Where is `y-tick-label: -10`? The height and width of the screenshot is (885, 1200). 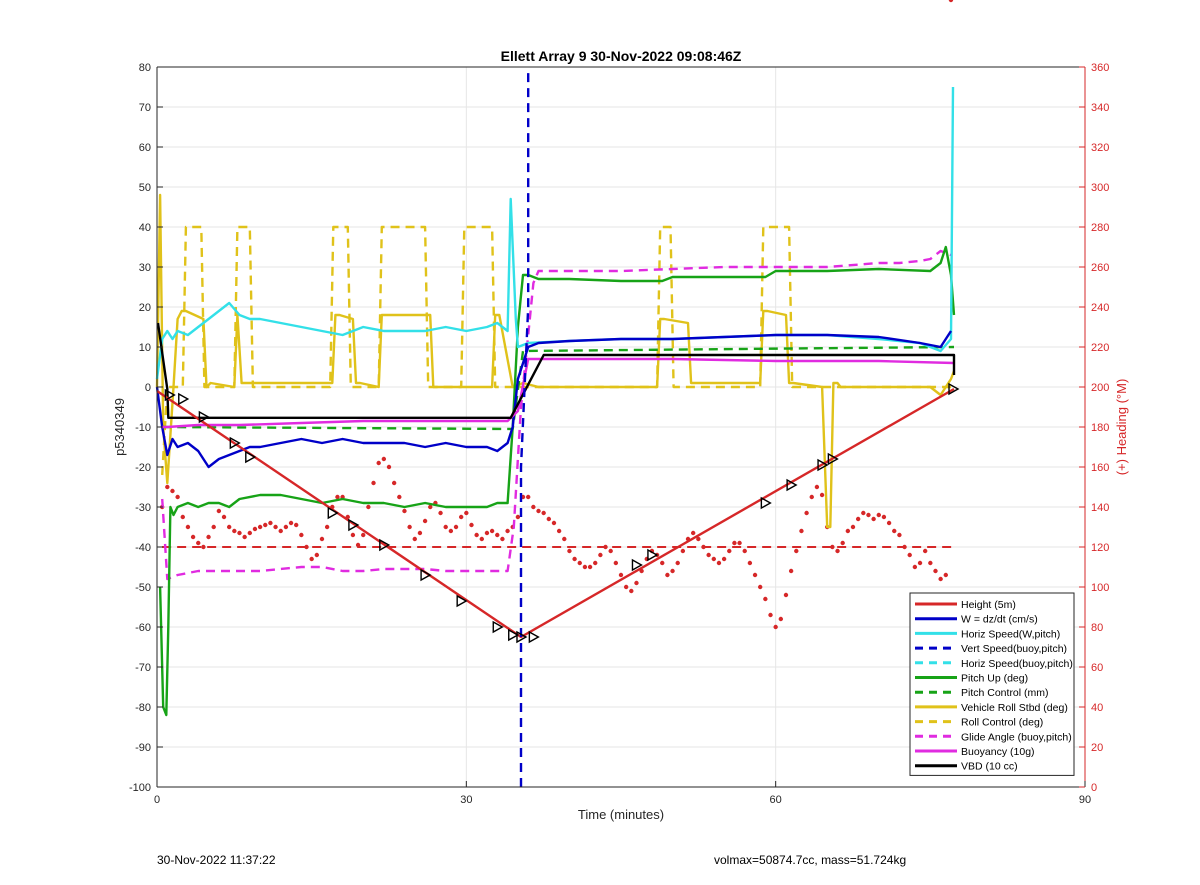 y-tick-label: -10 is located at coordinates (143, 428).